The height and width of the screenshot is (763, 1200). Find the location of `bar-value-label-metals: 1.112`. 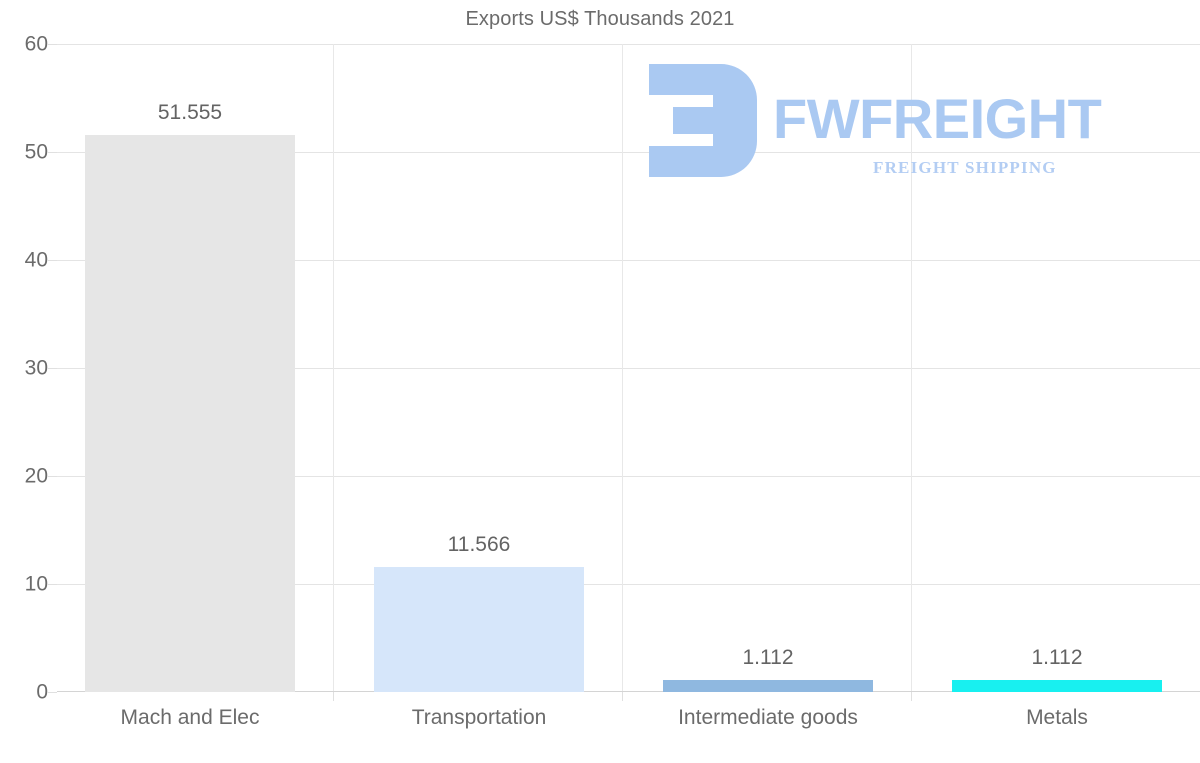

bar-value-label-metals: 1.112 is located at coordinates (1057, 657).